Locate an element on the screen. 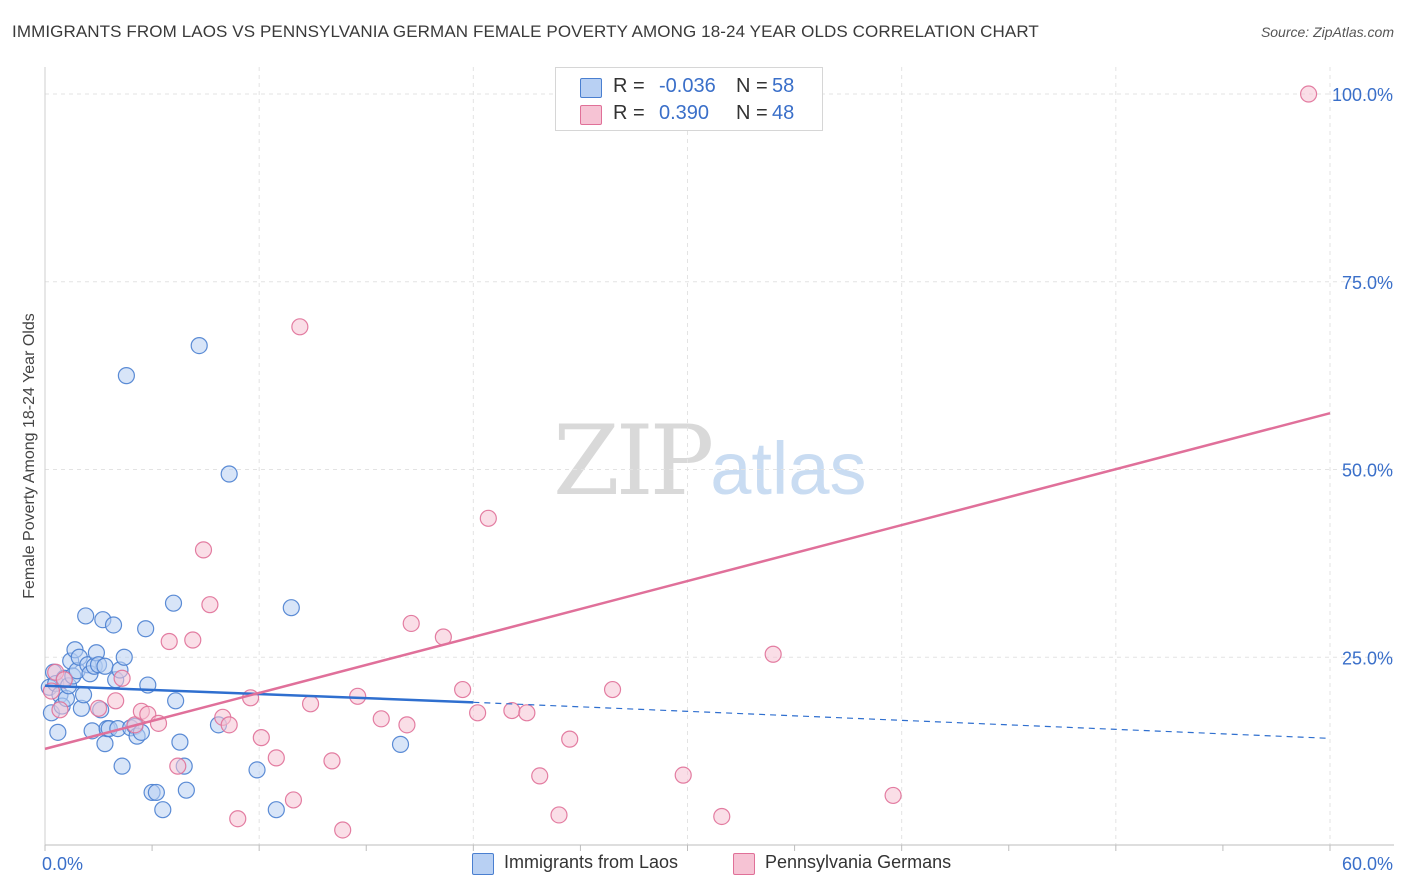  bottom-legend-swatch-blue is located at coordinates (483, 864).